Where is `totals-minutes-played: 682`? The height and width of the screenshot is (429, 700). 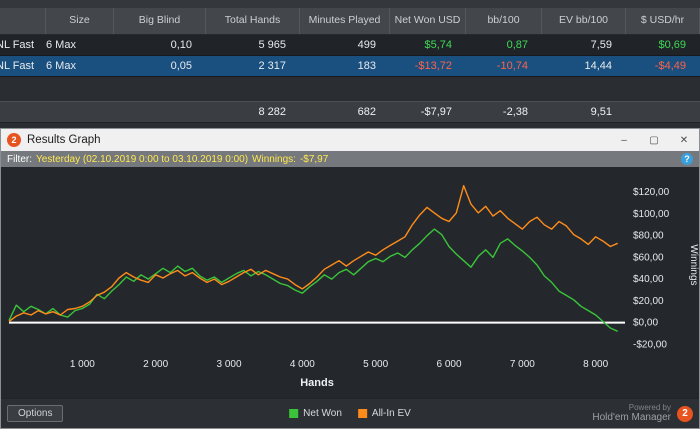 totals-minutes-played: 682 is located at coordinates (366, 112).